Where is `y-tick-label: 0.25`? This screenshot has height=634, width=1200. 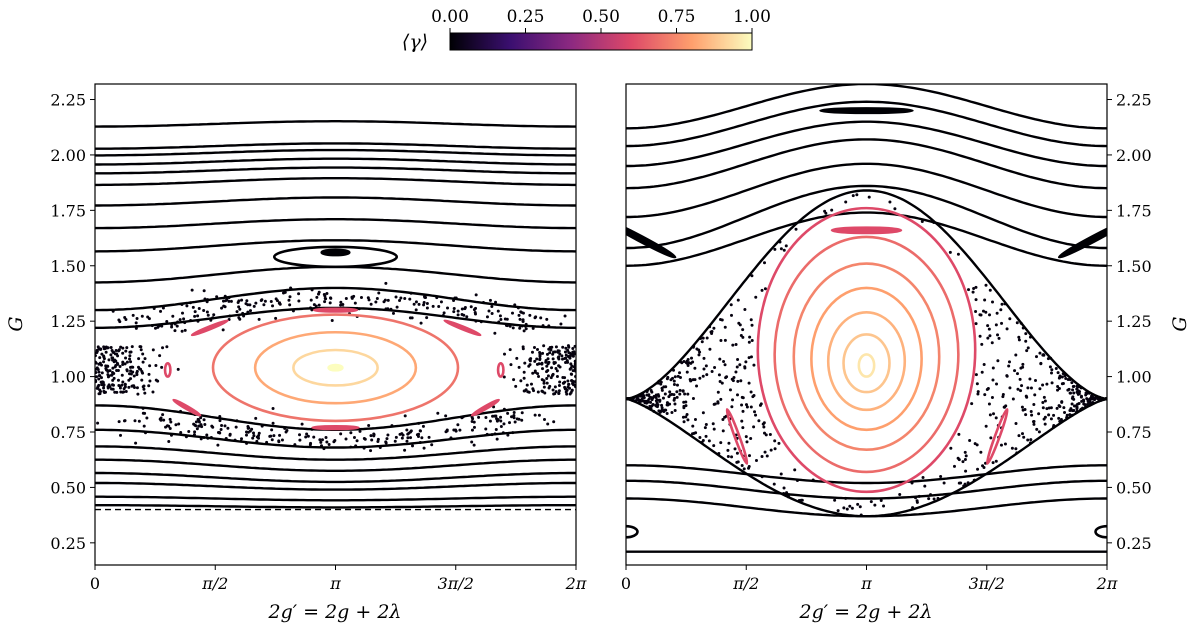 y-tick-label: 0.25 is located at coordinates (68, 543).